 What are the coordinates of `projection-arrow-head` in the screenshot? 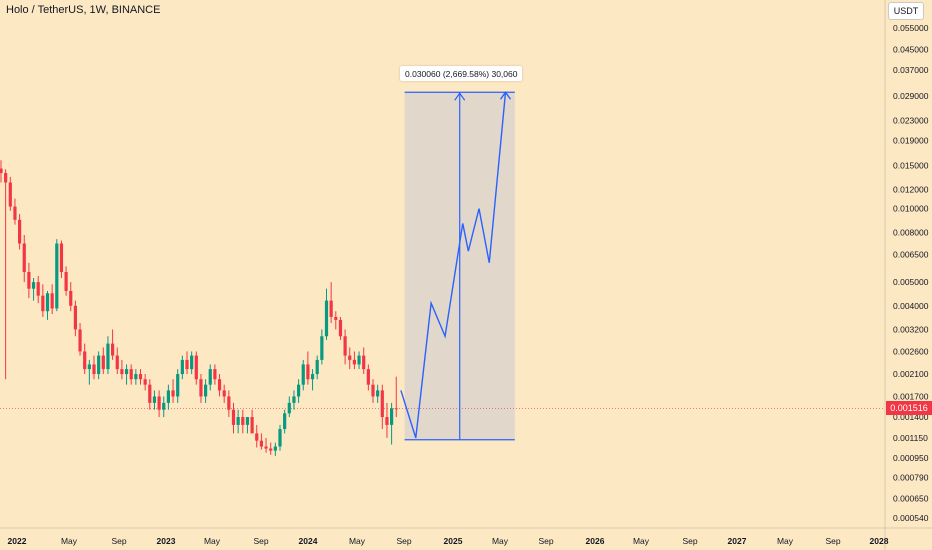 It's located at (505, 95).